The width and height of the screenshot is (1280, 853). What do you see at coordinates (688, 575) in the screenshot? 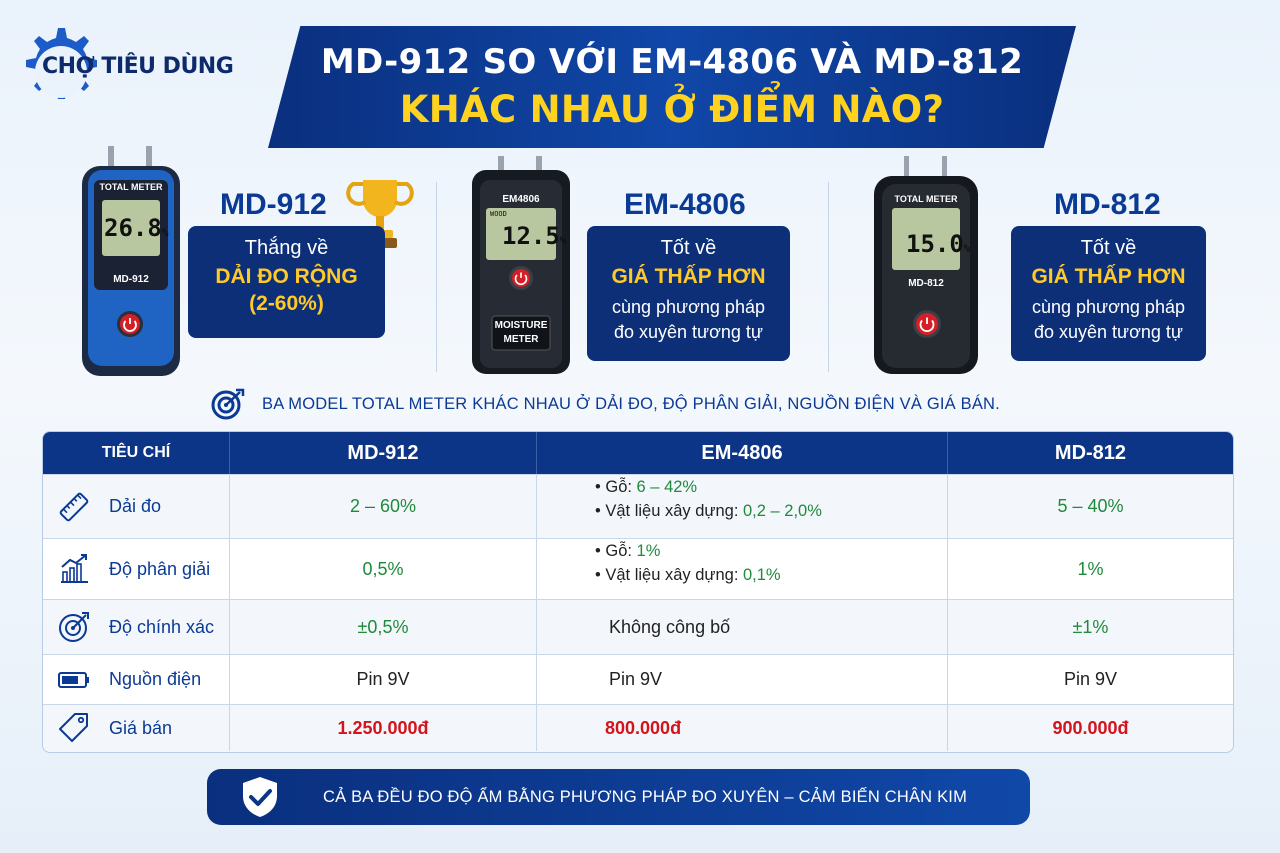
I see `em4806-resolution-building: • Vật liệu xây dựng: 0,1%` at bounding box center [688, 575].